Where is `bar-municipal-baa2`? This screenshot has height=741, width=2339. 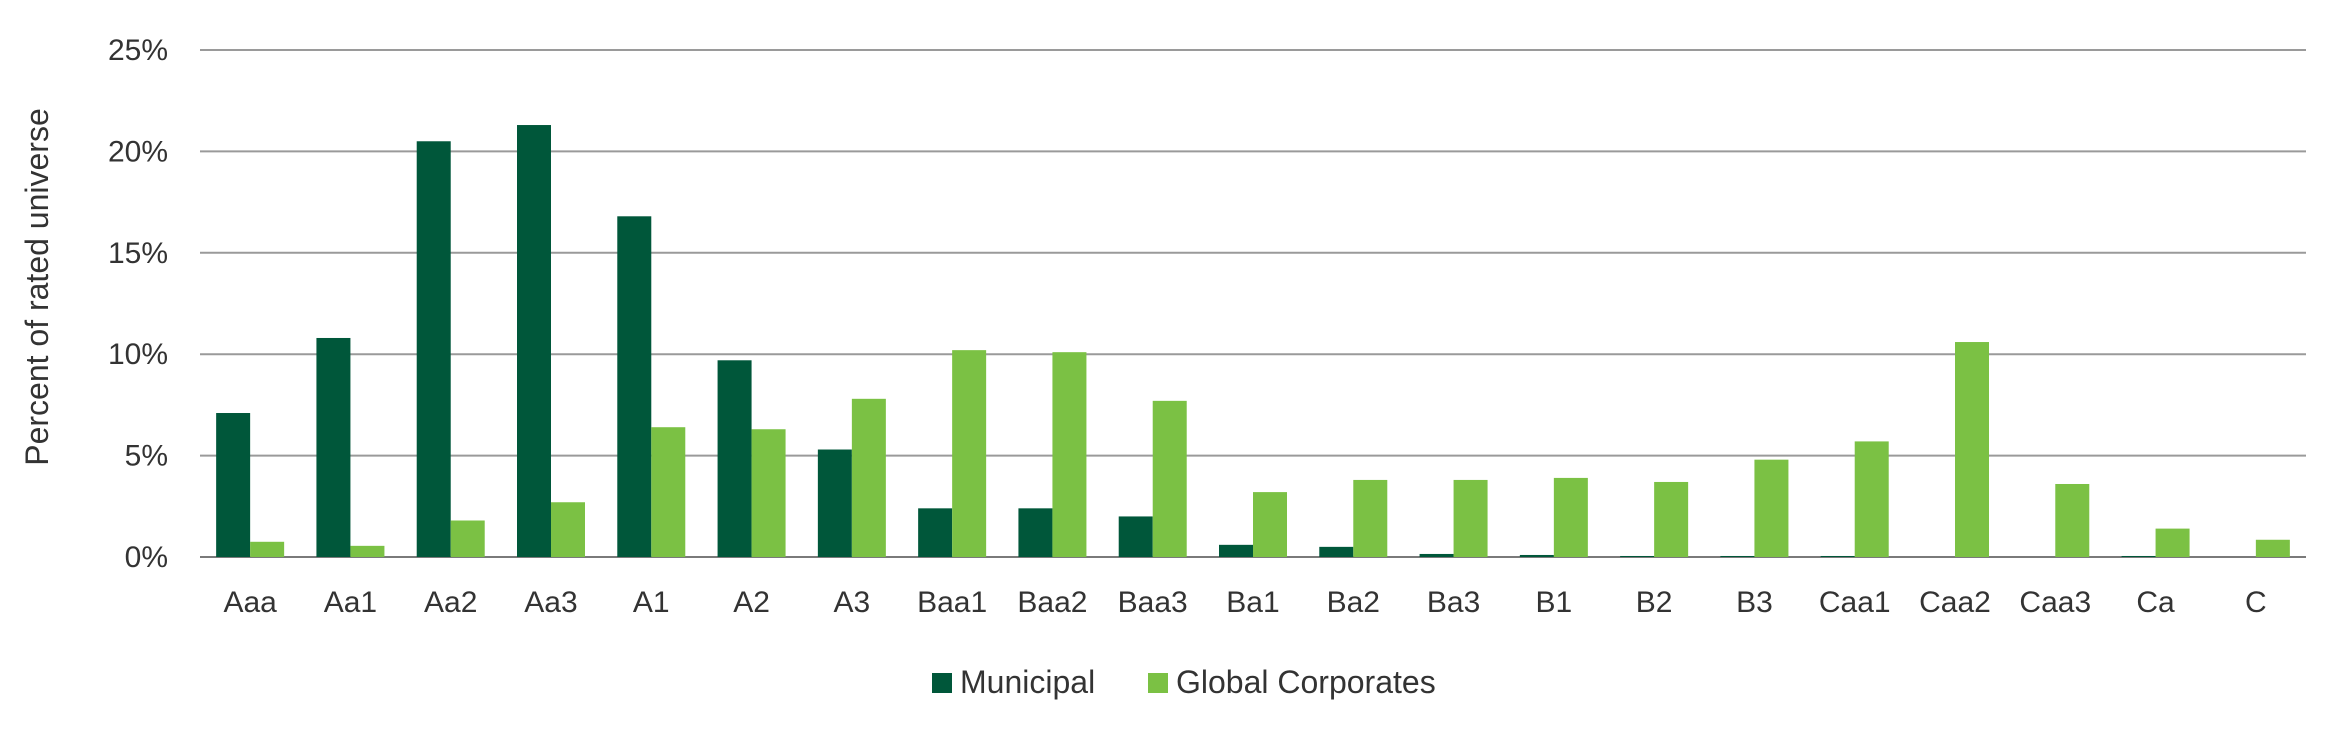
bar-municipal-baa2 is located at coordinates (1035, 532).